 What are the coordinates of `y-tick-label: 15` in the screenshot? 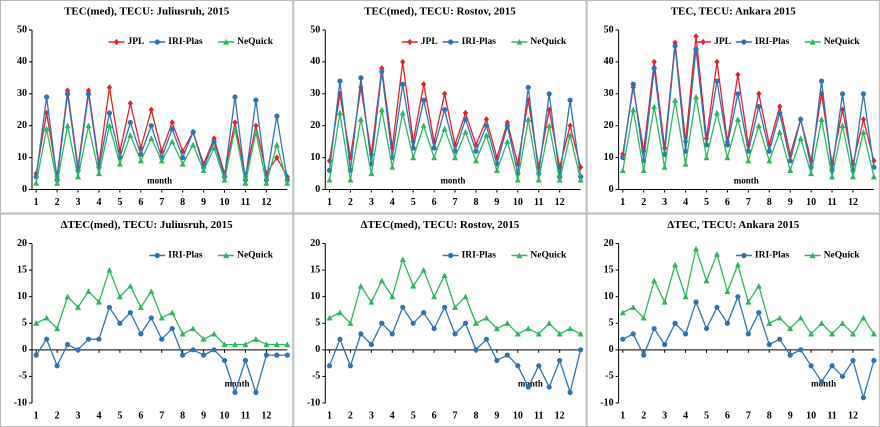 It's located at (22, 269).